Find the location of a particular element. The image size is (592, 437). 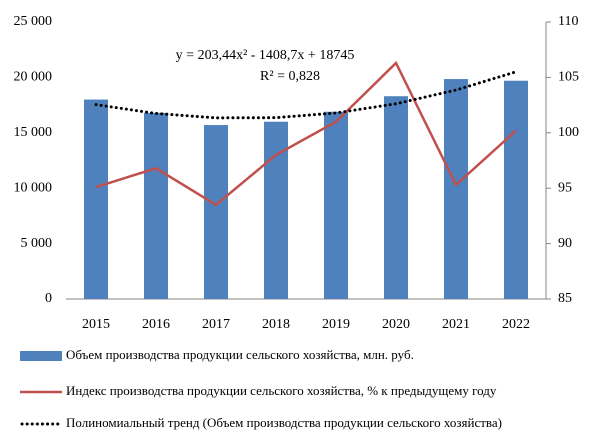

y-tick-label: 15 000 is located at coordinates (33, 132).